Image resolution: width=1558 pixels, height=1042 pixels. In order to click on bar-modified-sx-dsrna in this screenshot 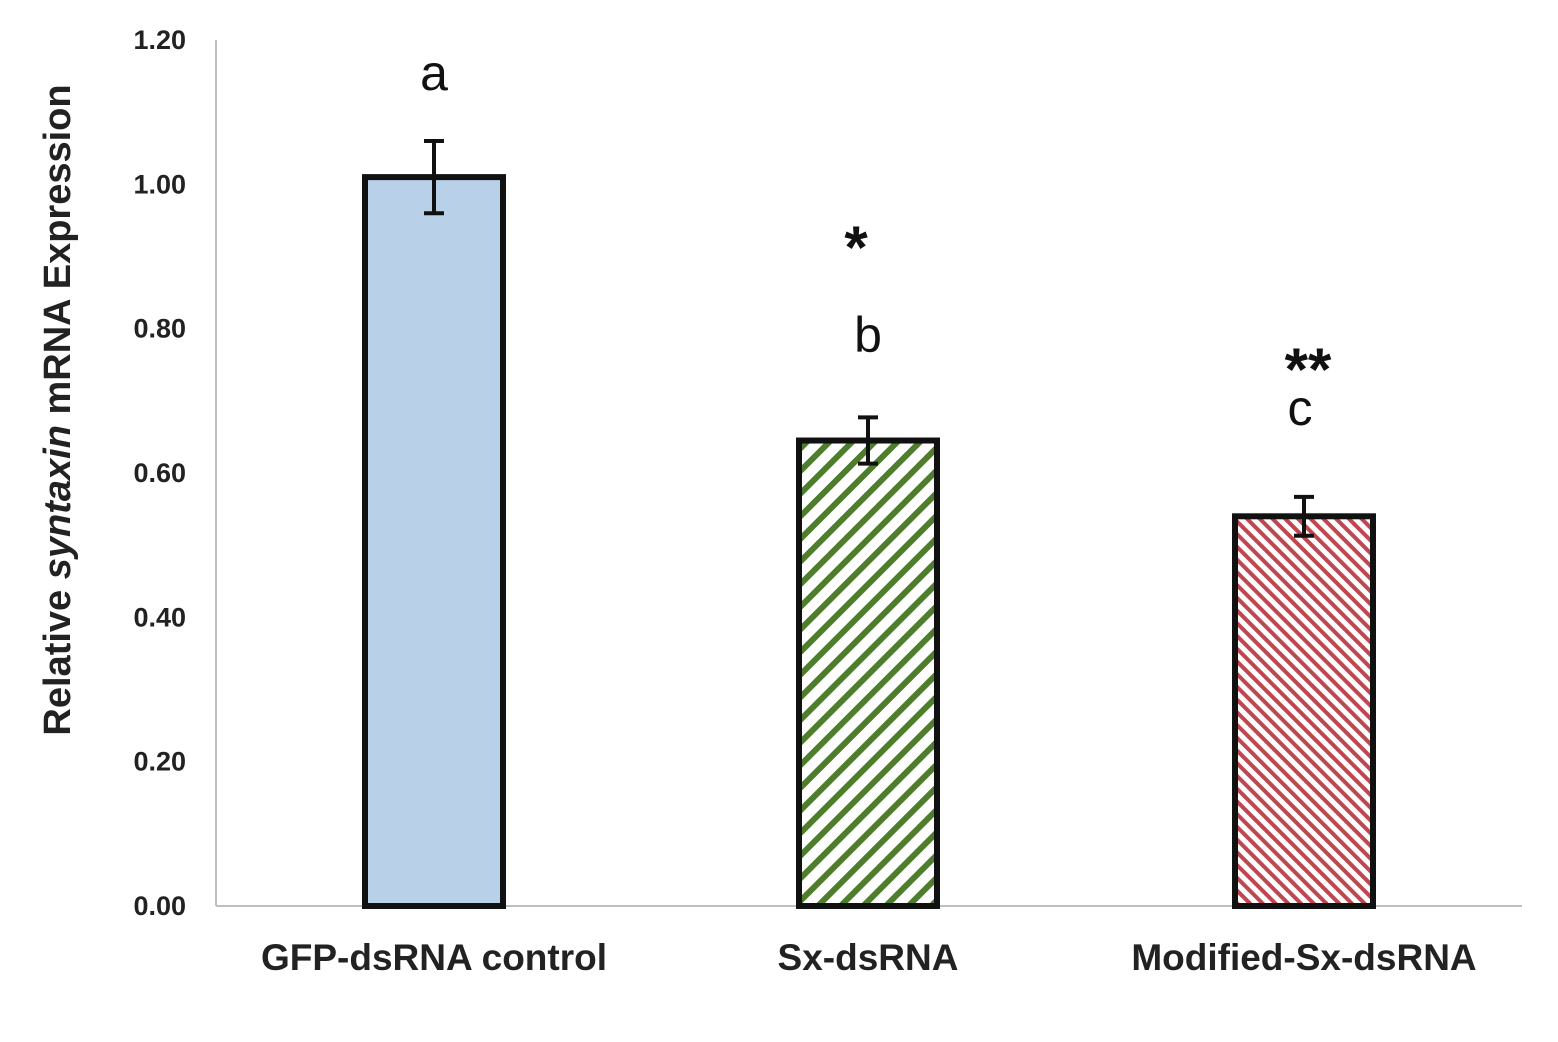, I will do `click(1304, 711)`.